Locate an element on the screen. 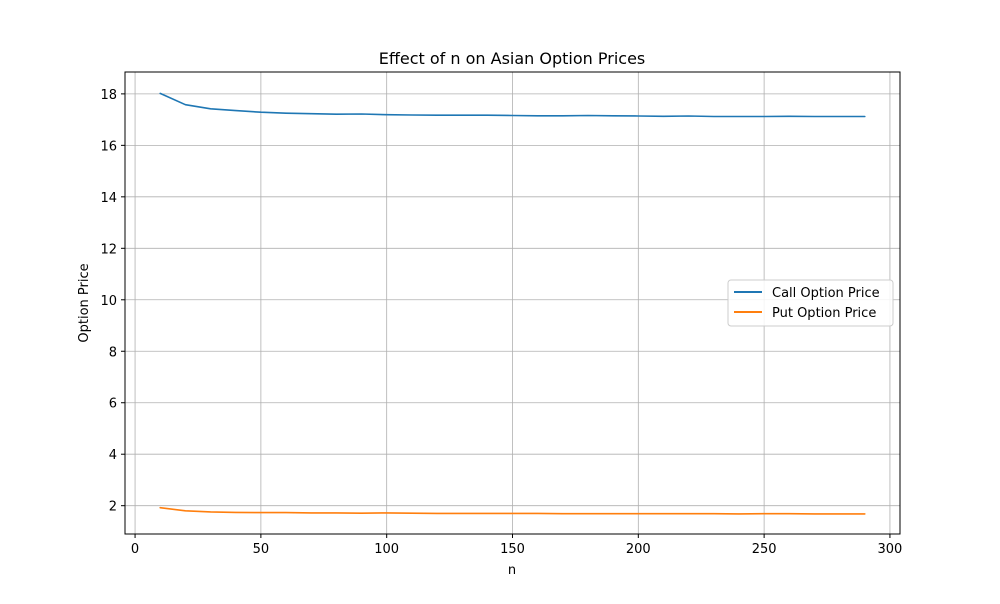 The image size is (1000, 604). y-tick-label: 16 is located at coordinates (108, 146).